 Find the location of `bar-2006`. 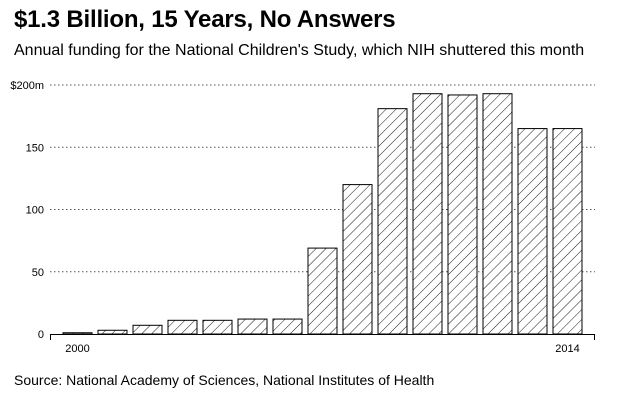

bar-2006 is located at coordinates (287, 326).